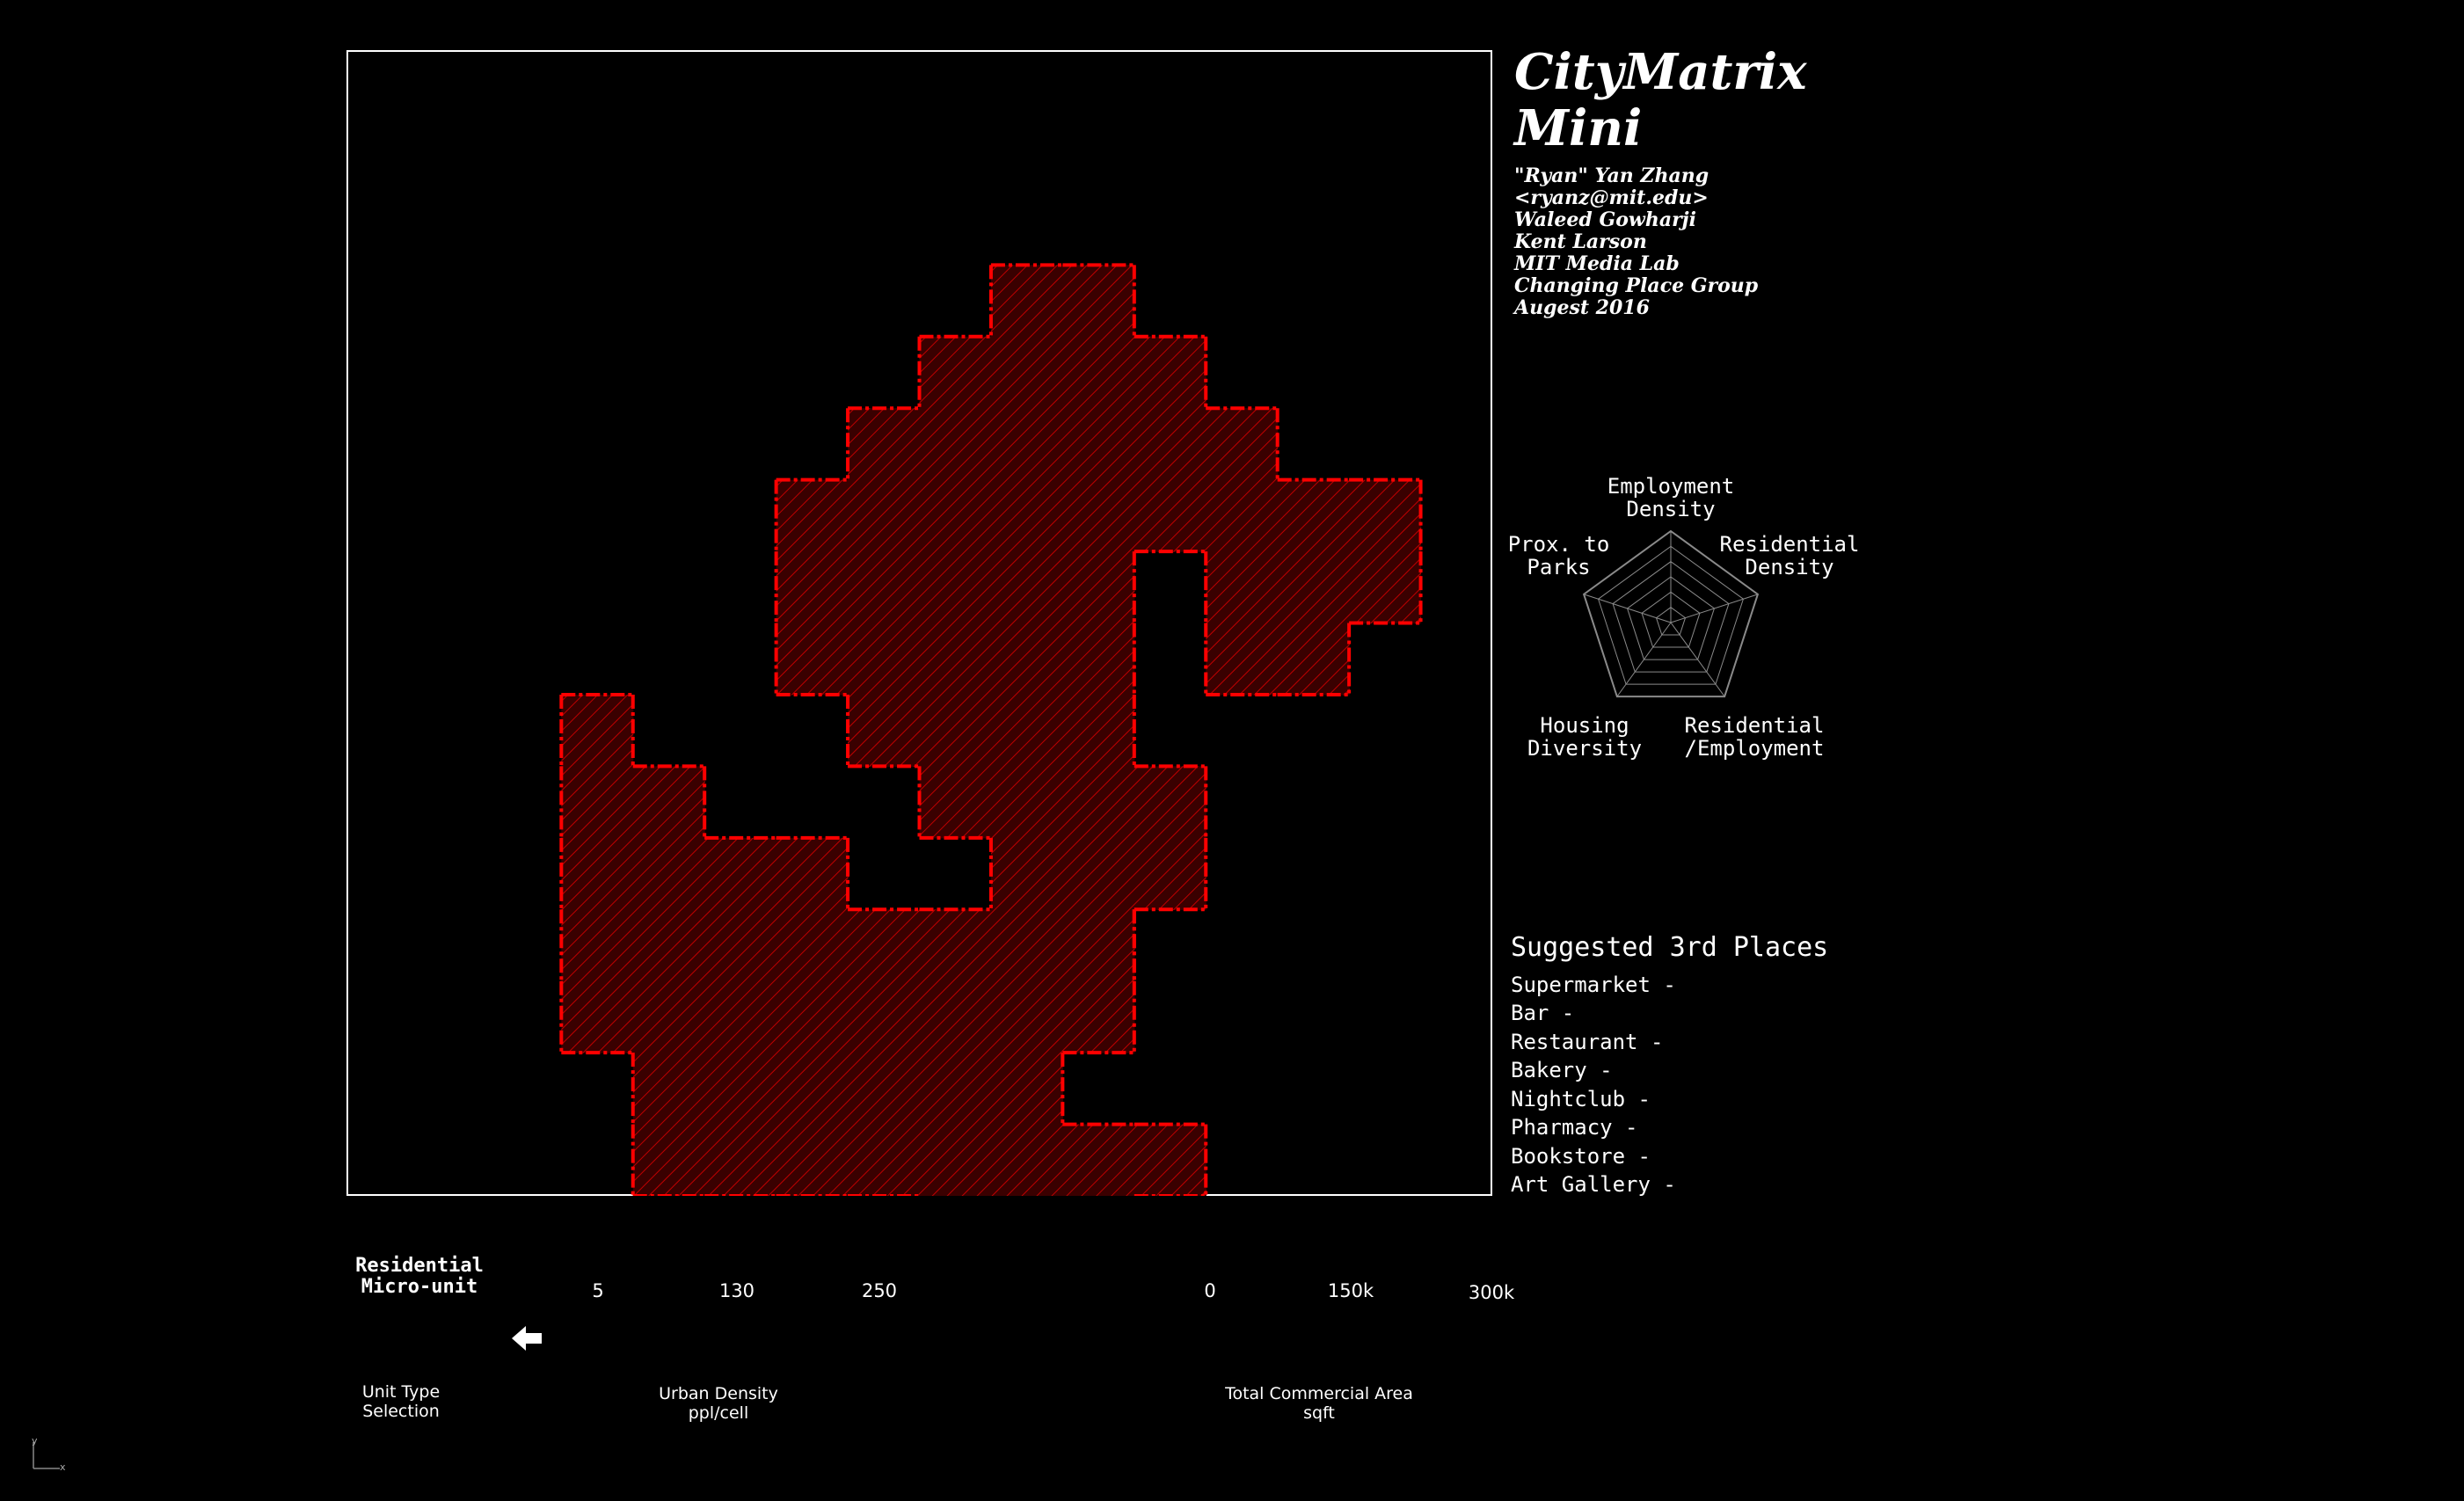 The image size is (2464, 1501). I want to click on radar-label-residential-employment: Residential /Employment, so click(1754, 737).